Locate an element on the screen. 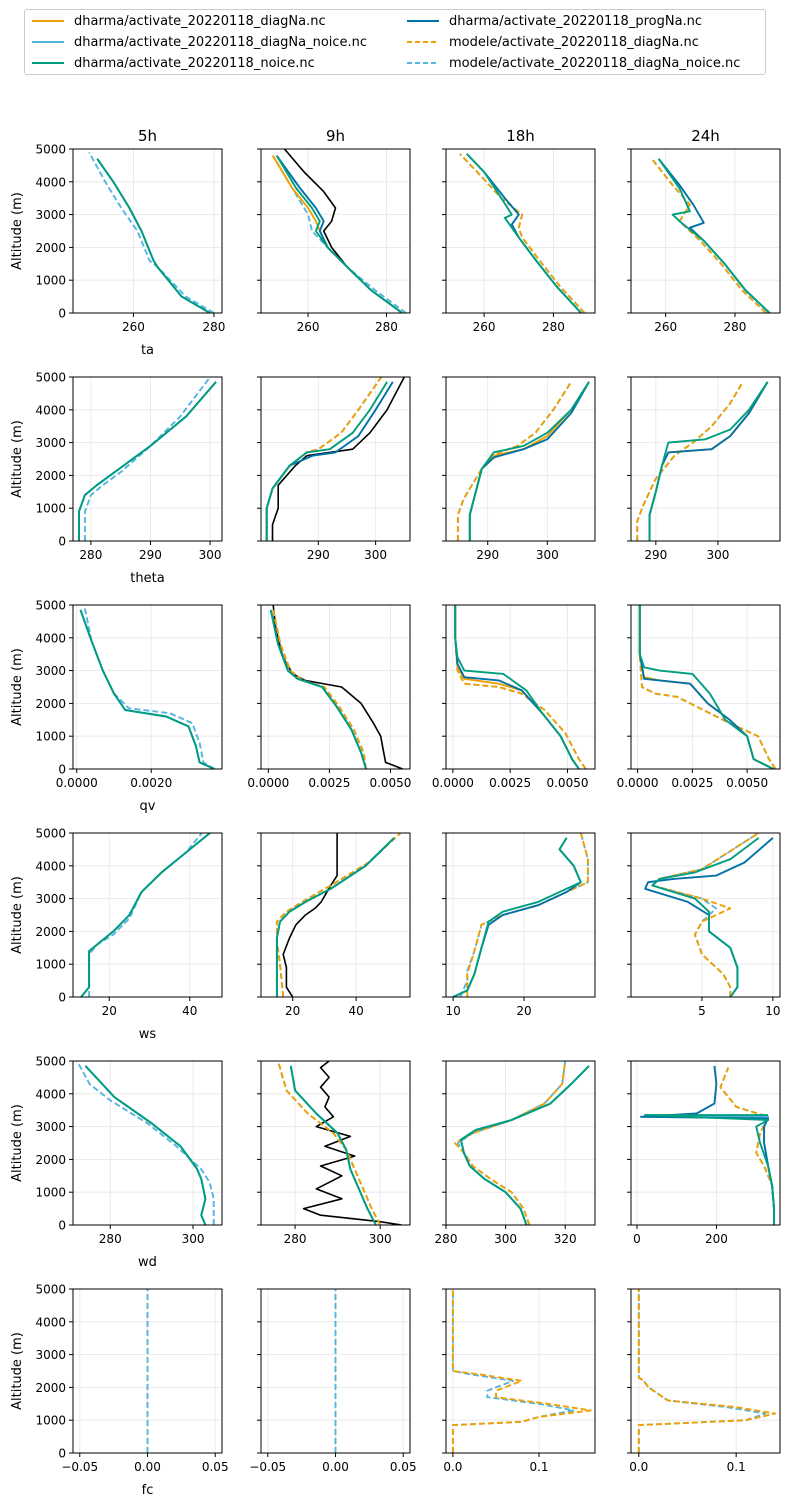 This screenshot has height=1506, width=789. panel: 280 300 is located at coordinates (334, 1153).